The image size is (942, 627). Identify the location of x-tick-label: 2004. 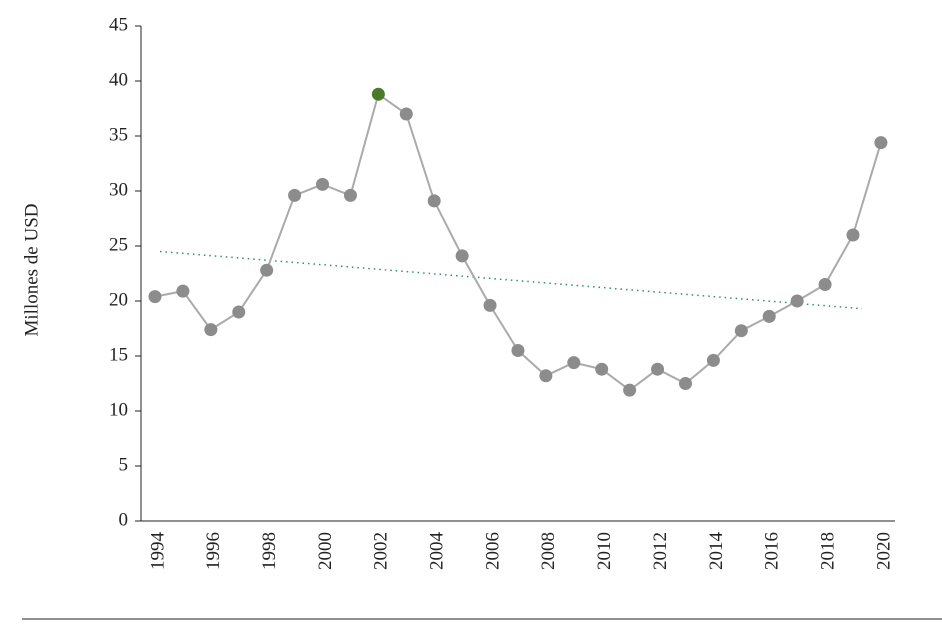
(437, 551).